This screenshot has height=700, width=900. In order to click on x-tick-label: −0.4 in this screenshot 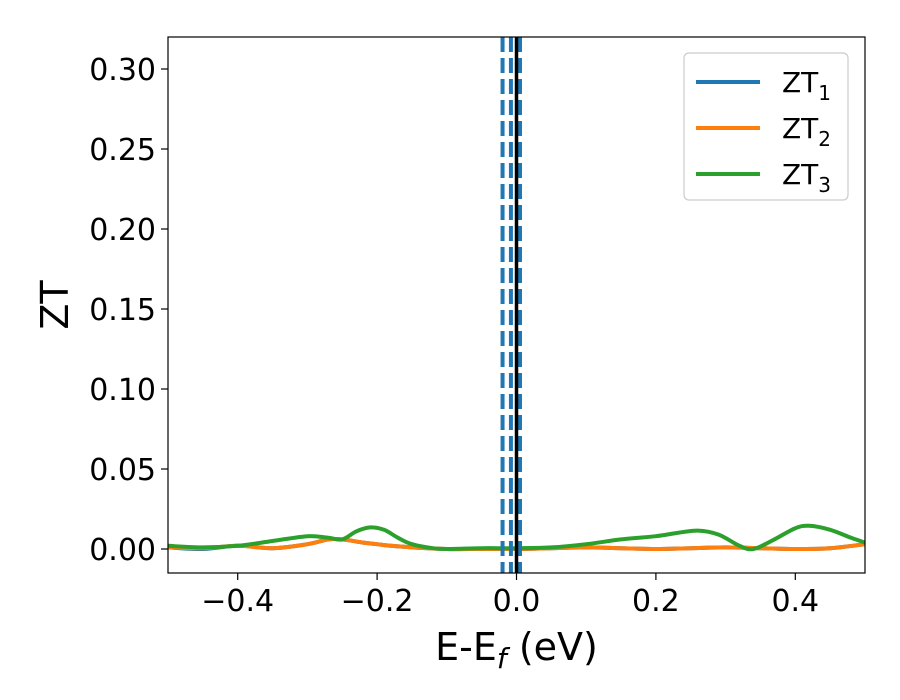, I will do `click(237, 601)`.